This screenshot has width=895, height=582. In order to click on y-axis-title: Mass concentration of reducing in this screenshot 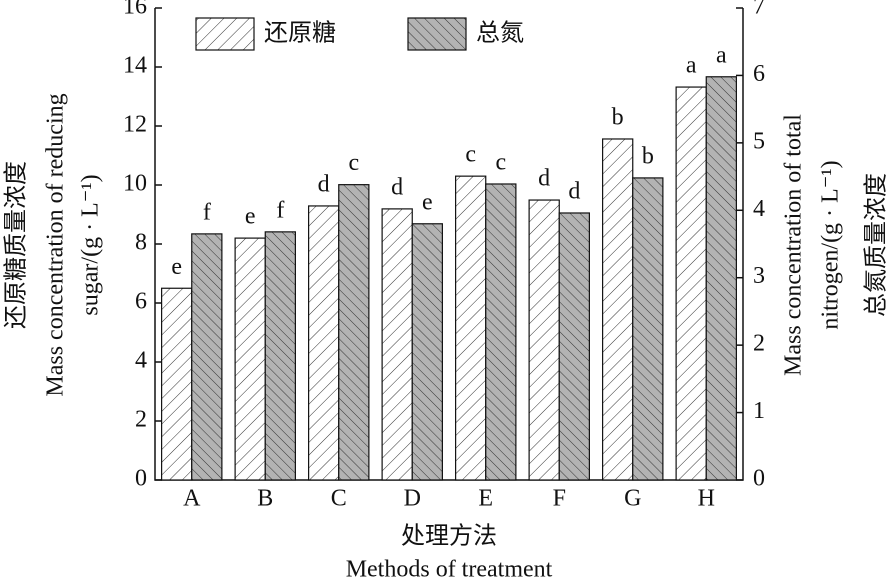, I will do `click(56, 244)`.